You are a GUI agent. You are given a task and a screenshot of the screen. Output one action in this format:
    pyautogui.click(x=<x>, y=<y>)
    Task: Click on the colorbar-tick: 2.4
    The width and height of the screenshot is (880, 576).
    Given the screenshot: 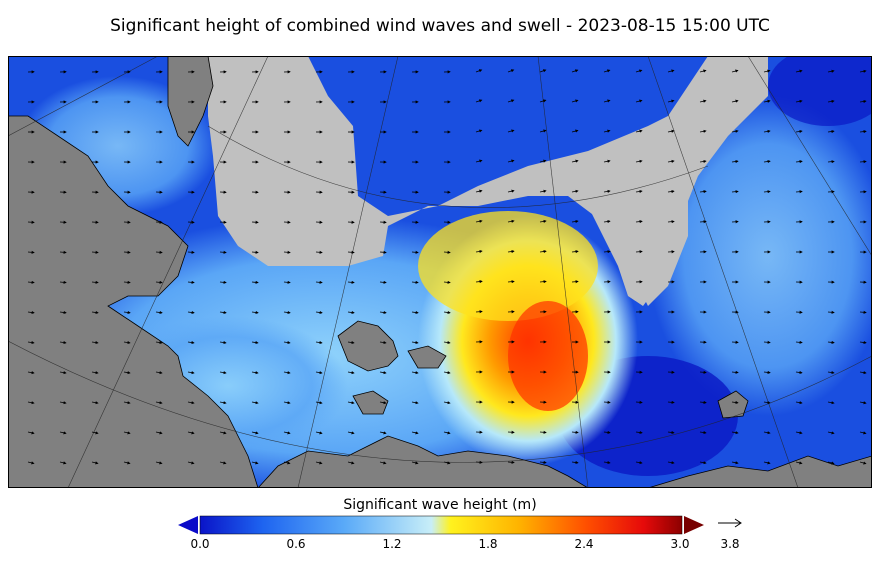 What is the action you would take?
    pyautogui.click(x=584, y=544)
    